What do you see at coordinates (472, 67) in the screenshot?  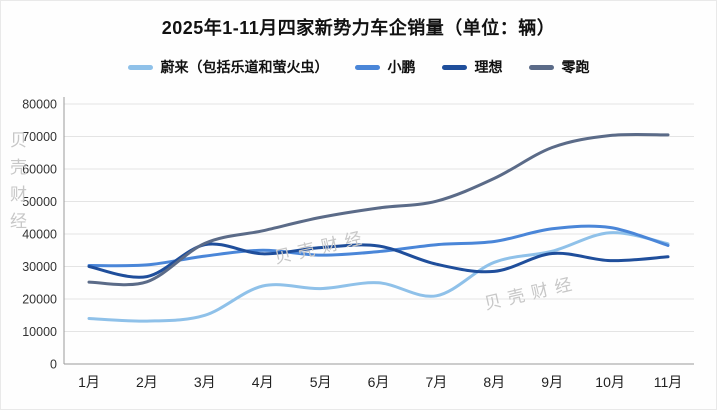 I see `legend-item-3: 理想` at bounding box center [472, 67].